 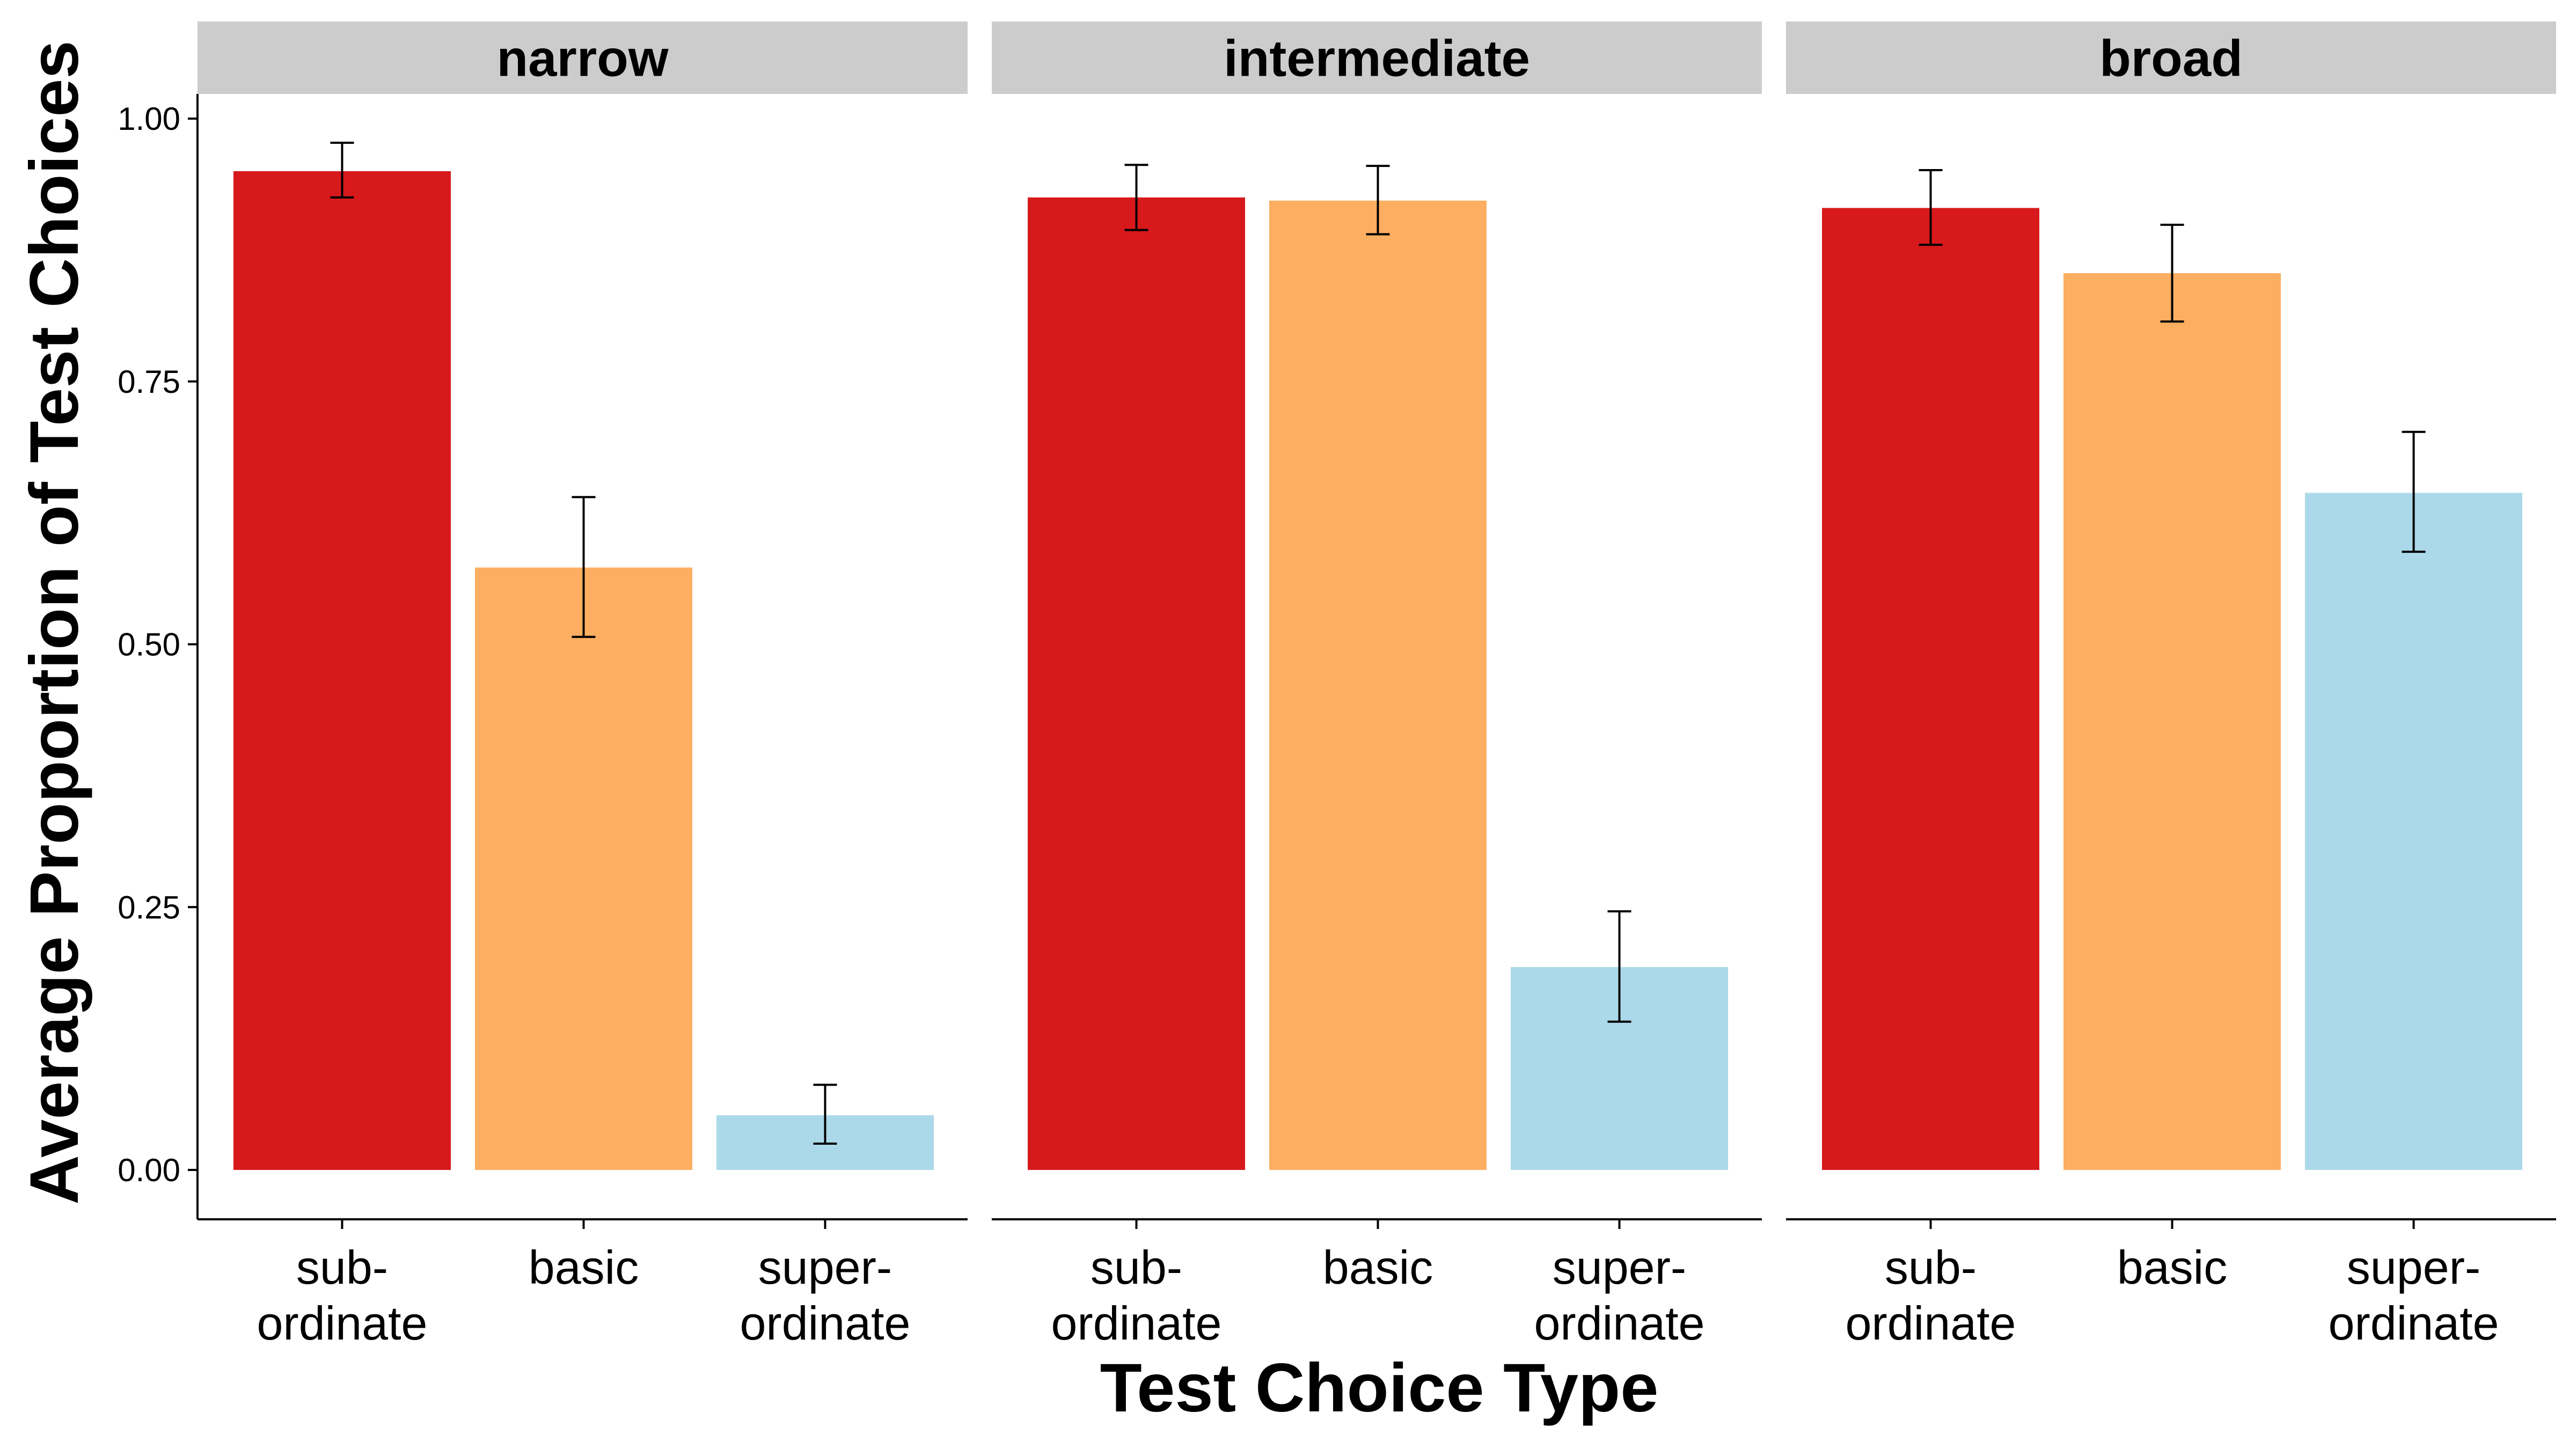 What do you see at coordinates (149, 1170) in the screenshot?
I see `y-tick-label: 0.00` at bounding box center [149, 1170].